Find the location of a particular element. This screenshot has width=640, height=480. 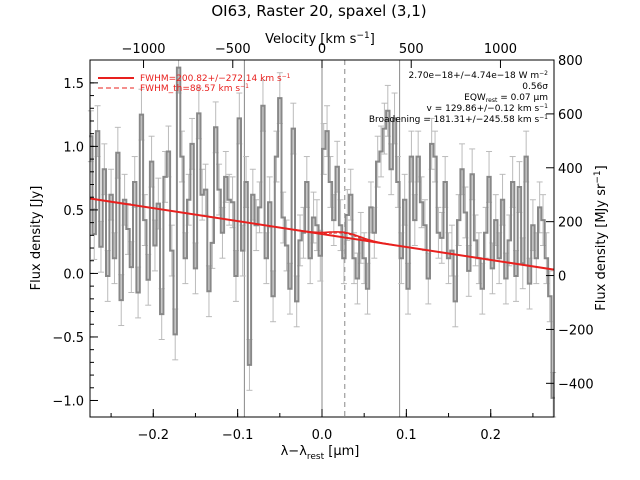

annotation: v = 129.86+/−0.12 km s−1 is located at coordinates (488, 108).